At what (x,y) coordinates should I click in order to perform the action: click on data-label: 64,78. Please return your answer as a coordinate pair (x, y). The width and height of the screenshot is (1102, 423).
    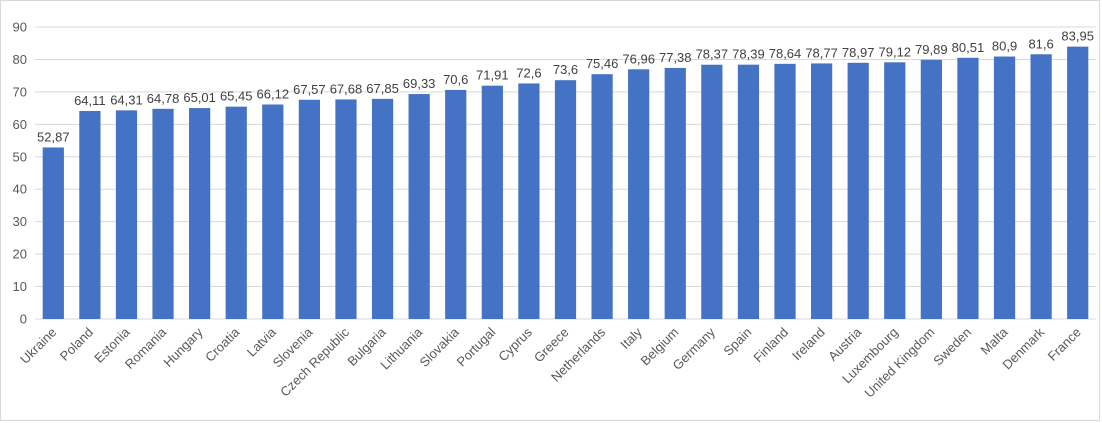
    Looking at the image, I should click on (163, 98).